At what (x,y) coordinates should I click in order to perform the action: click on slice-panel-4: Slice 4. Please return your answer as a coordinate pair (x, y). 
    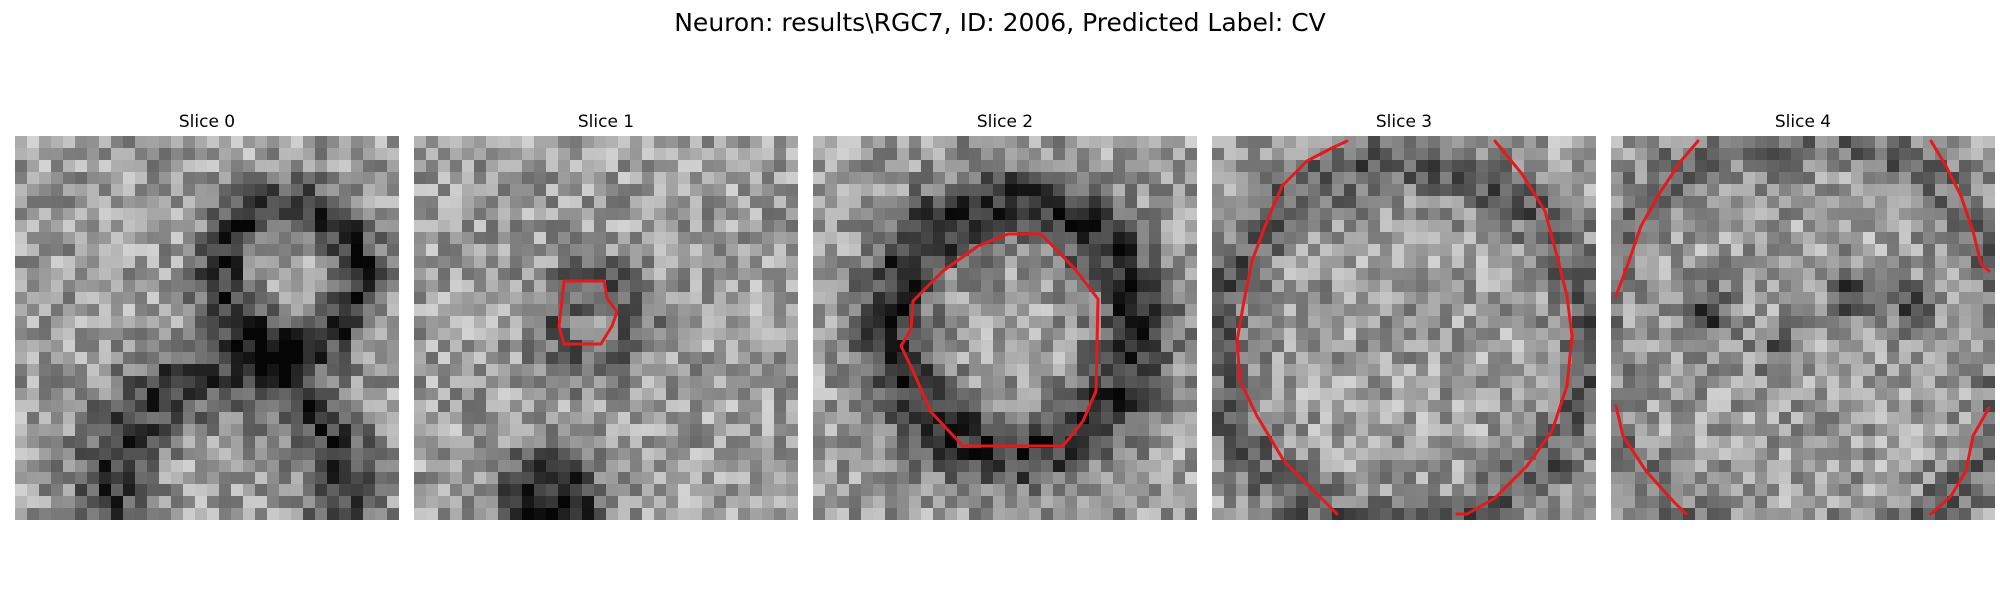
    Looking at the image, I should click on (1803, 314).